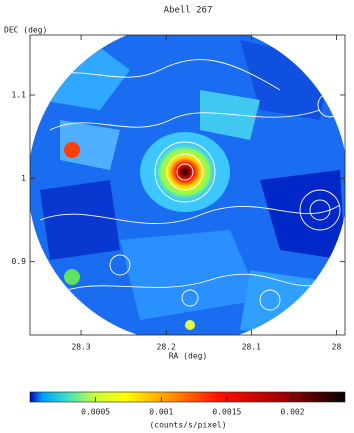 This screenshot has width=354, height=433. I want to click on y-tick-label: 0.9, so click(19, 261).